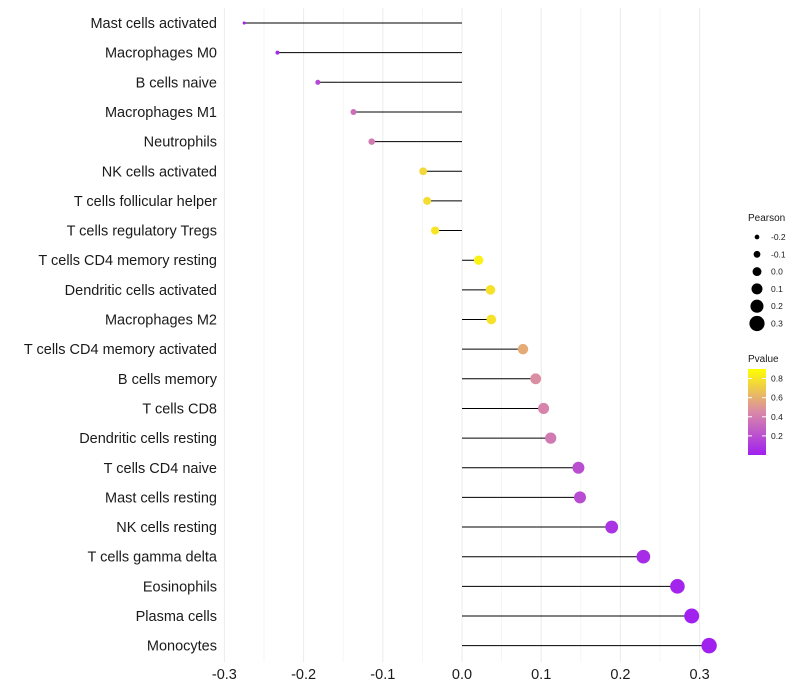 Image resolution: width=800 pixels, height=700 pixels. I want to click on x-tick-label: -0.2, so click(303, 675).